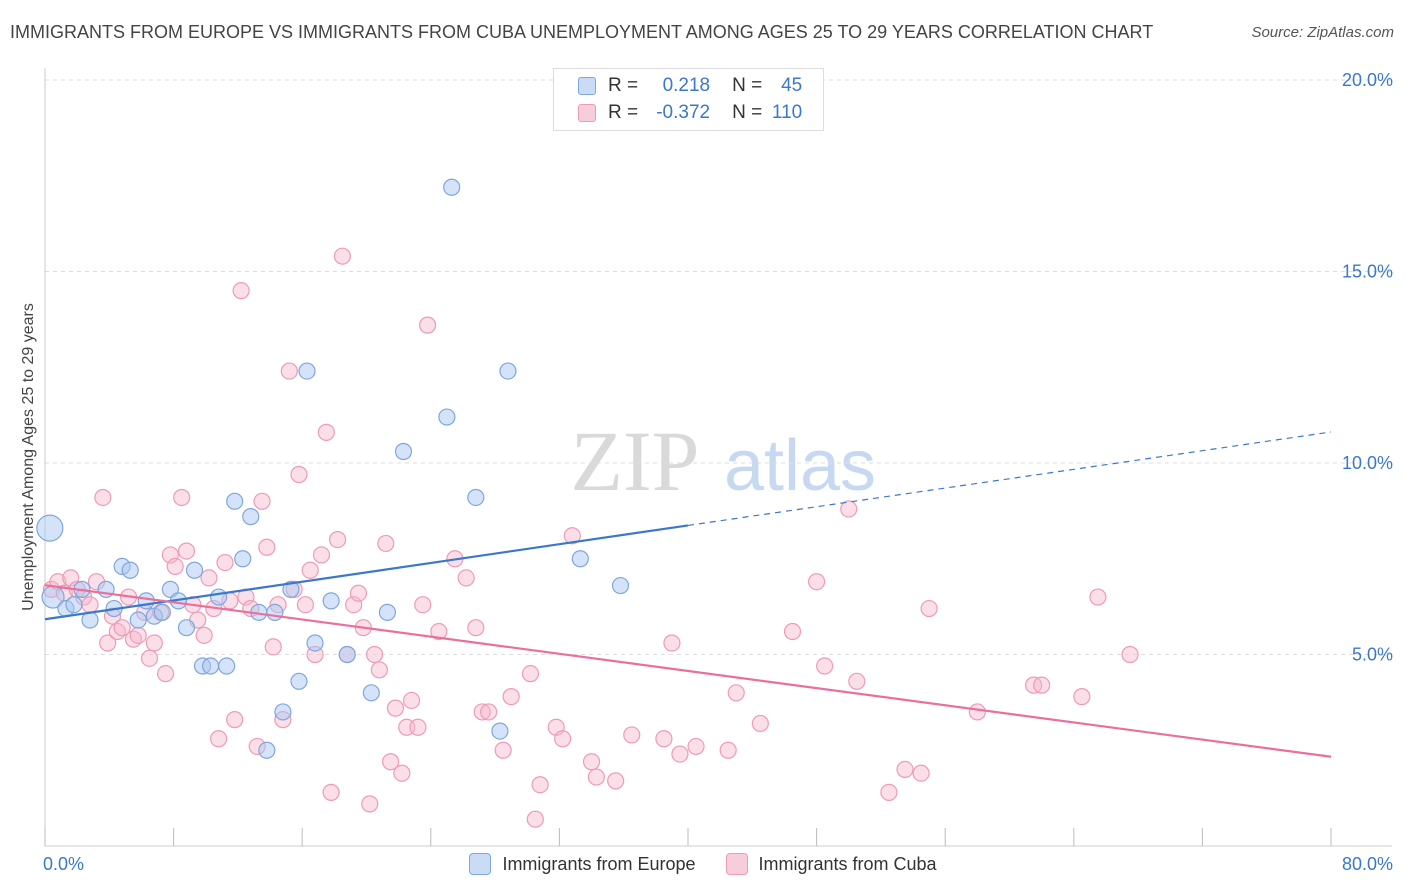 This screenshot has width=1406, height=892. I want to click on legend-item-europe: Immigrants from Europe, so click(582, 864).